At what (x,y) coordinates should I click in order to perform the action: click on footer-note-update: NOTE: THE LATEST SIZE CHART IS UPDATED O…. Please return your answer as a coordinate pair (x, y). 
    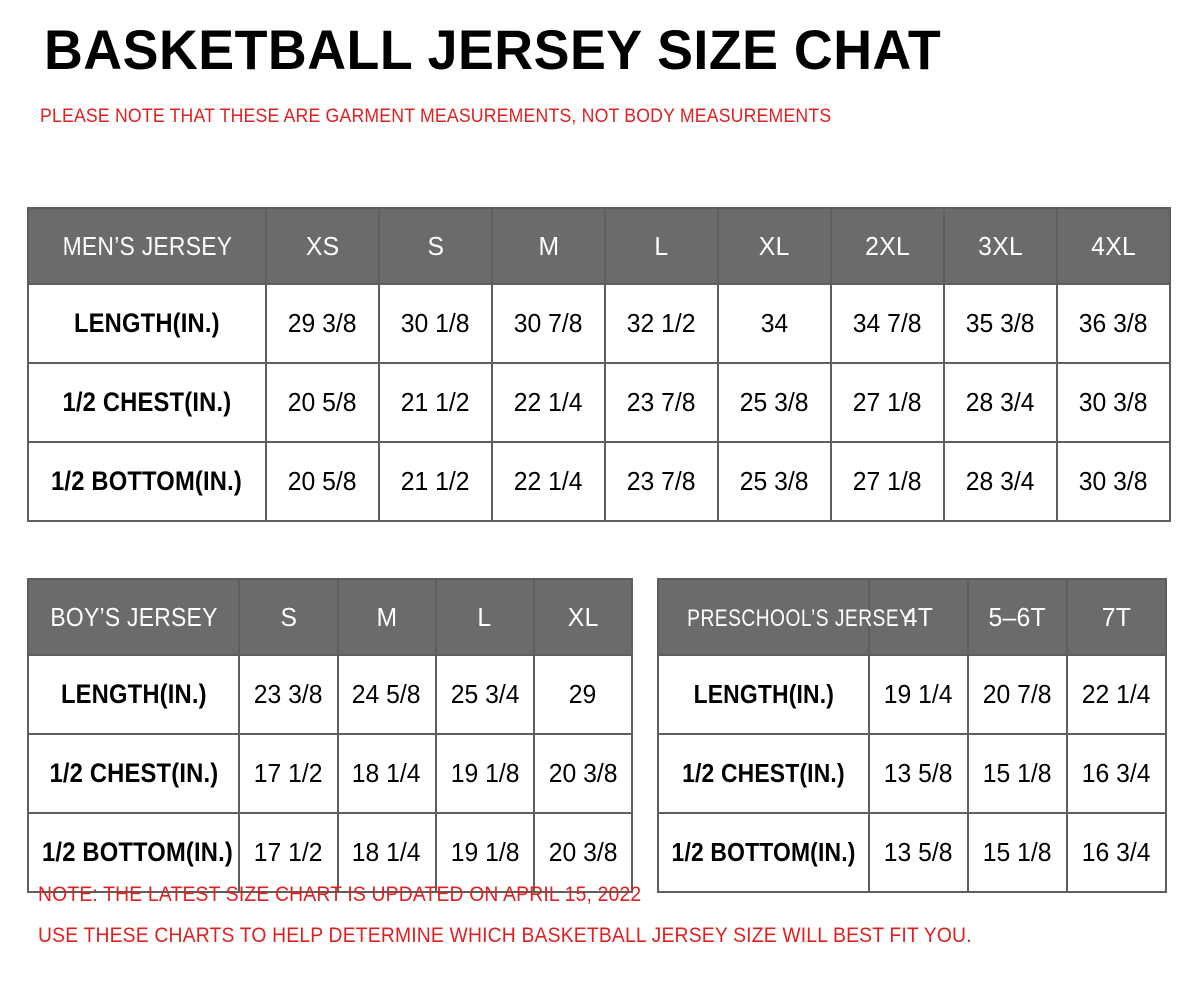
    Looking at the image, I should click on (340, 894).